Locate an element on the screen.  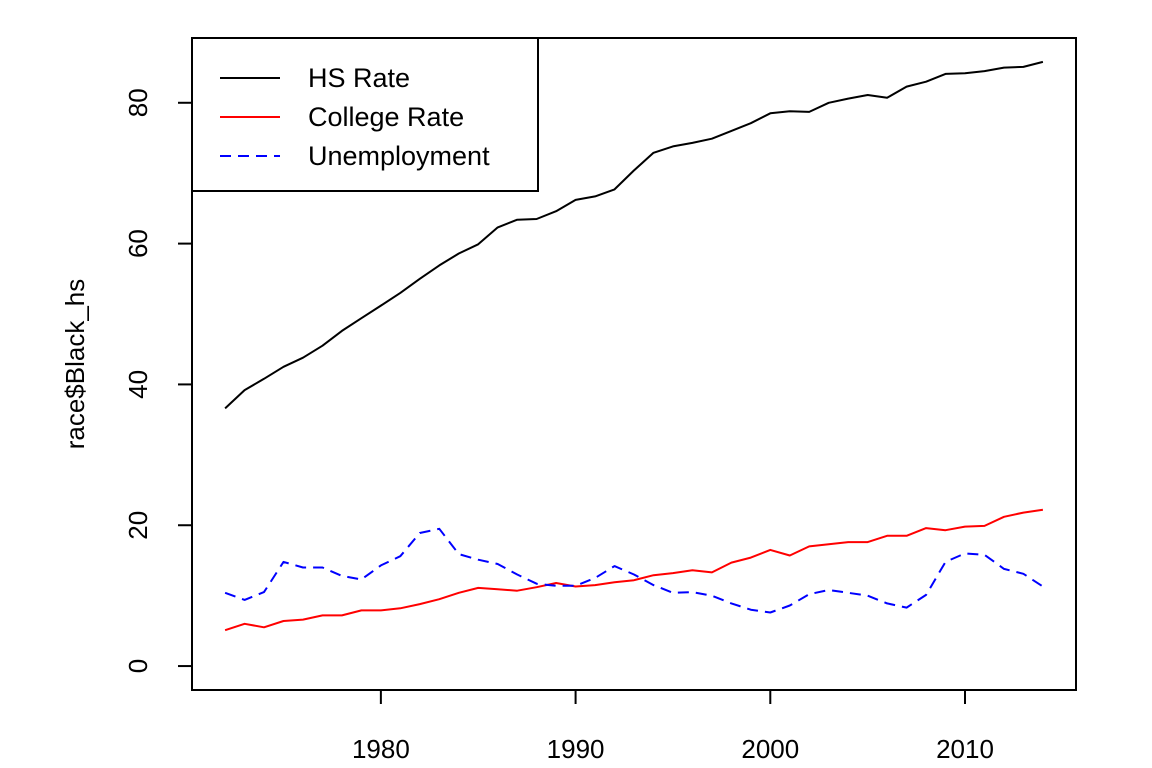
y-axis: 0 20 40 60 80 is located at coordinates (157, 380).